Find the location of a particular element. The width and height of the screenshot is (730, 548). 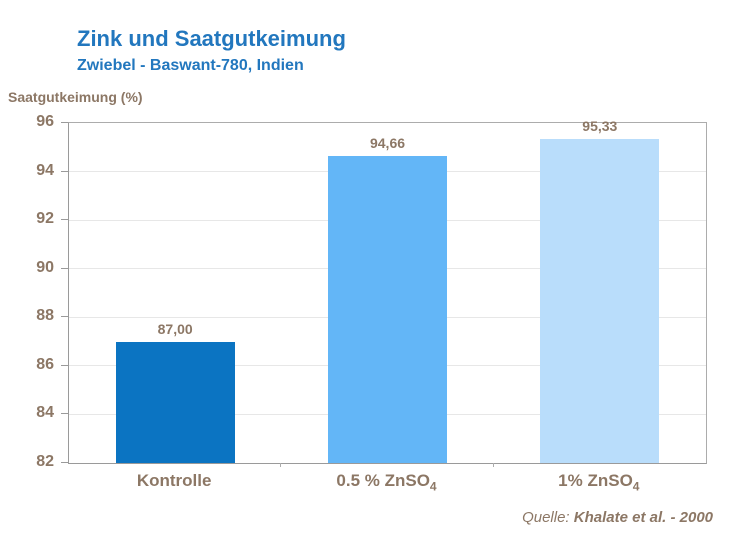

chart-subtitle: Zwiebel - Baswant-780, Indien is located at coordinates (190, 65).